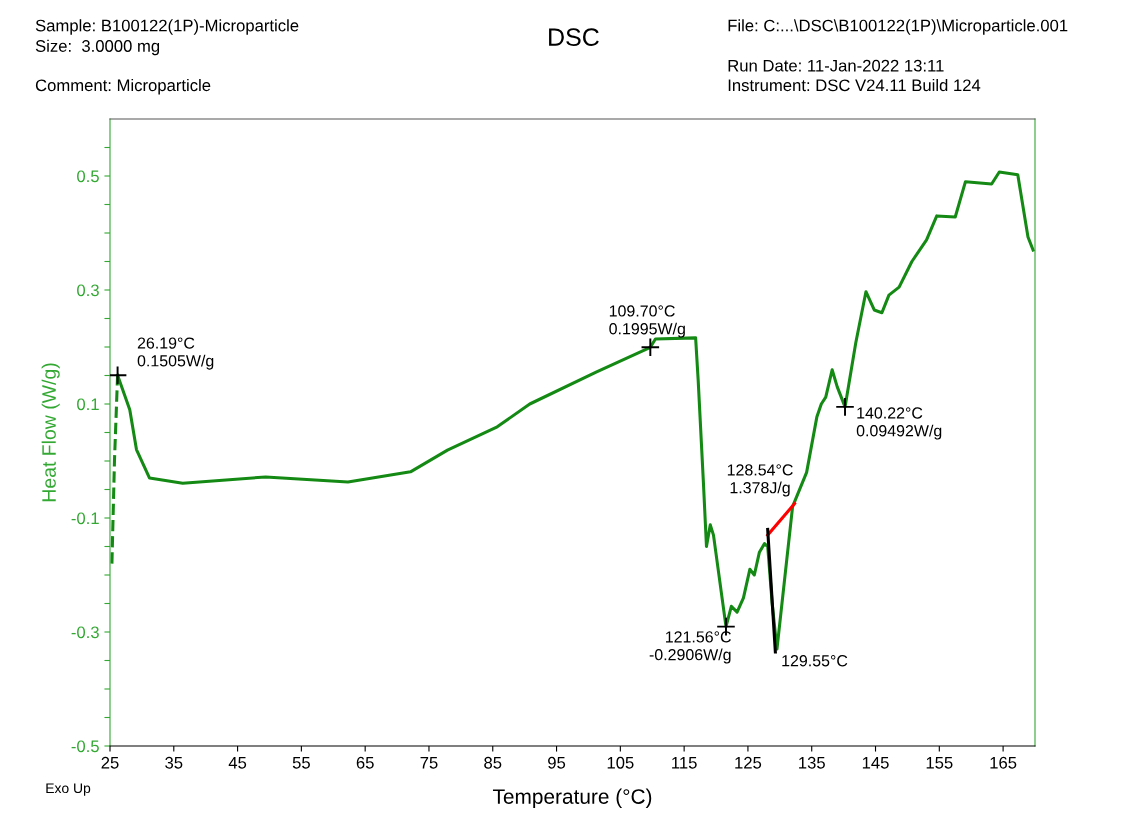  What do you see at coordinates (939, 763) in the screenshot?
I see `x-tick-label: 155` at bounding box center [939, 763].